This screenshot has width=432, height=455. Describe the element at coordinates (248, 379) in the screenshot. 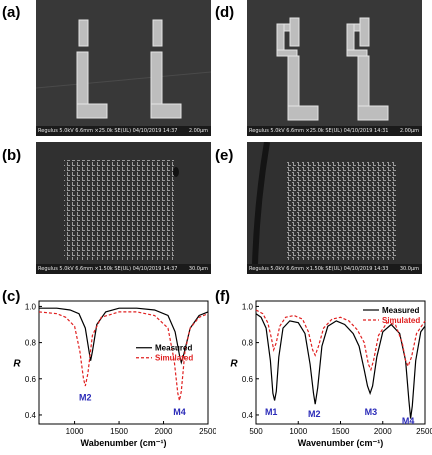

I see `chart-f-y-tick-label: 0.6` at that location.